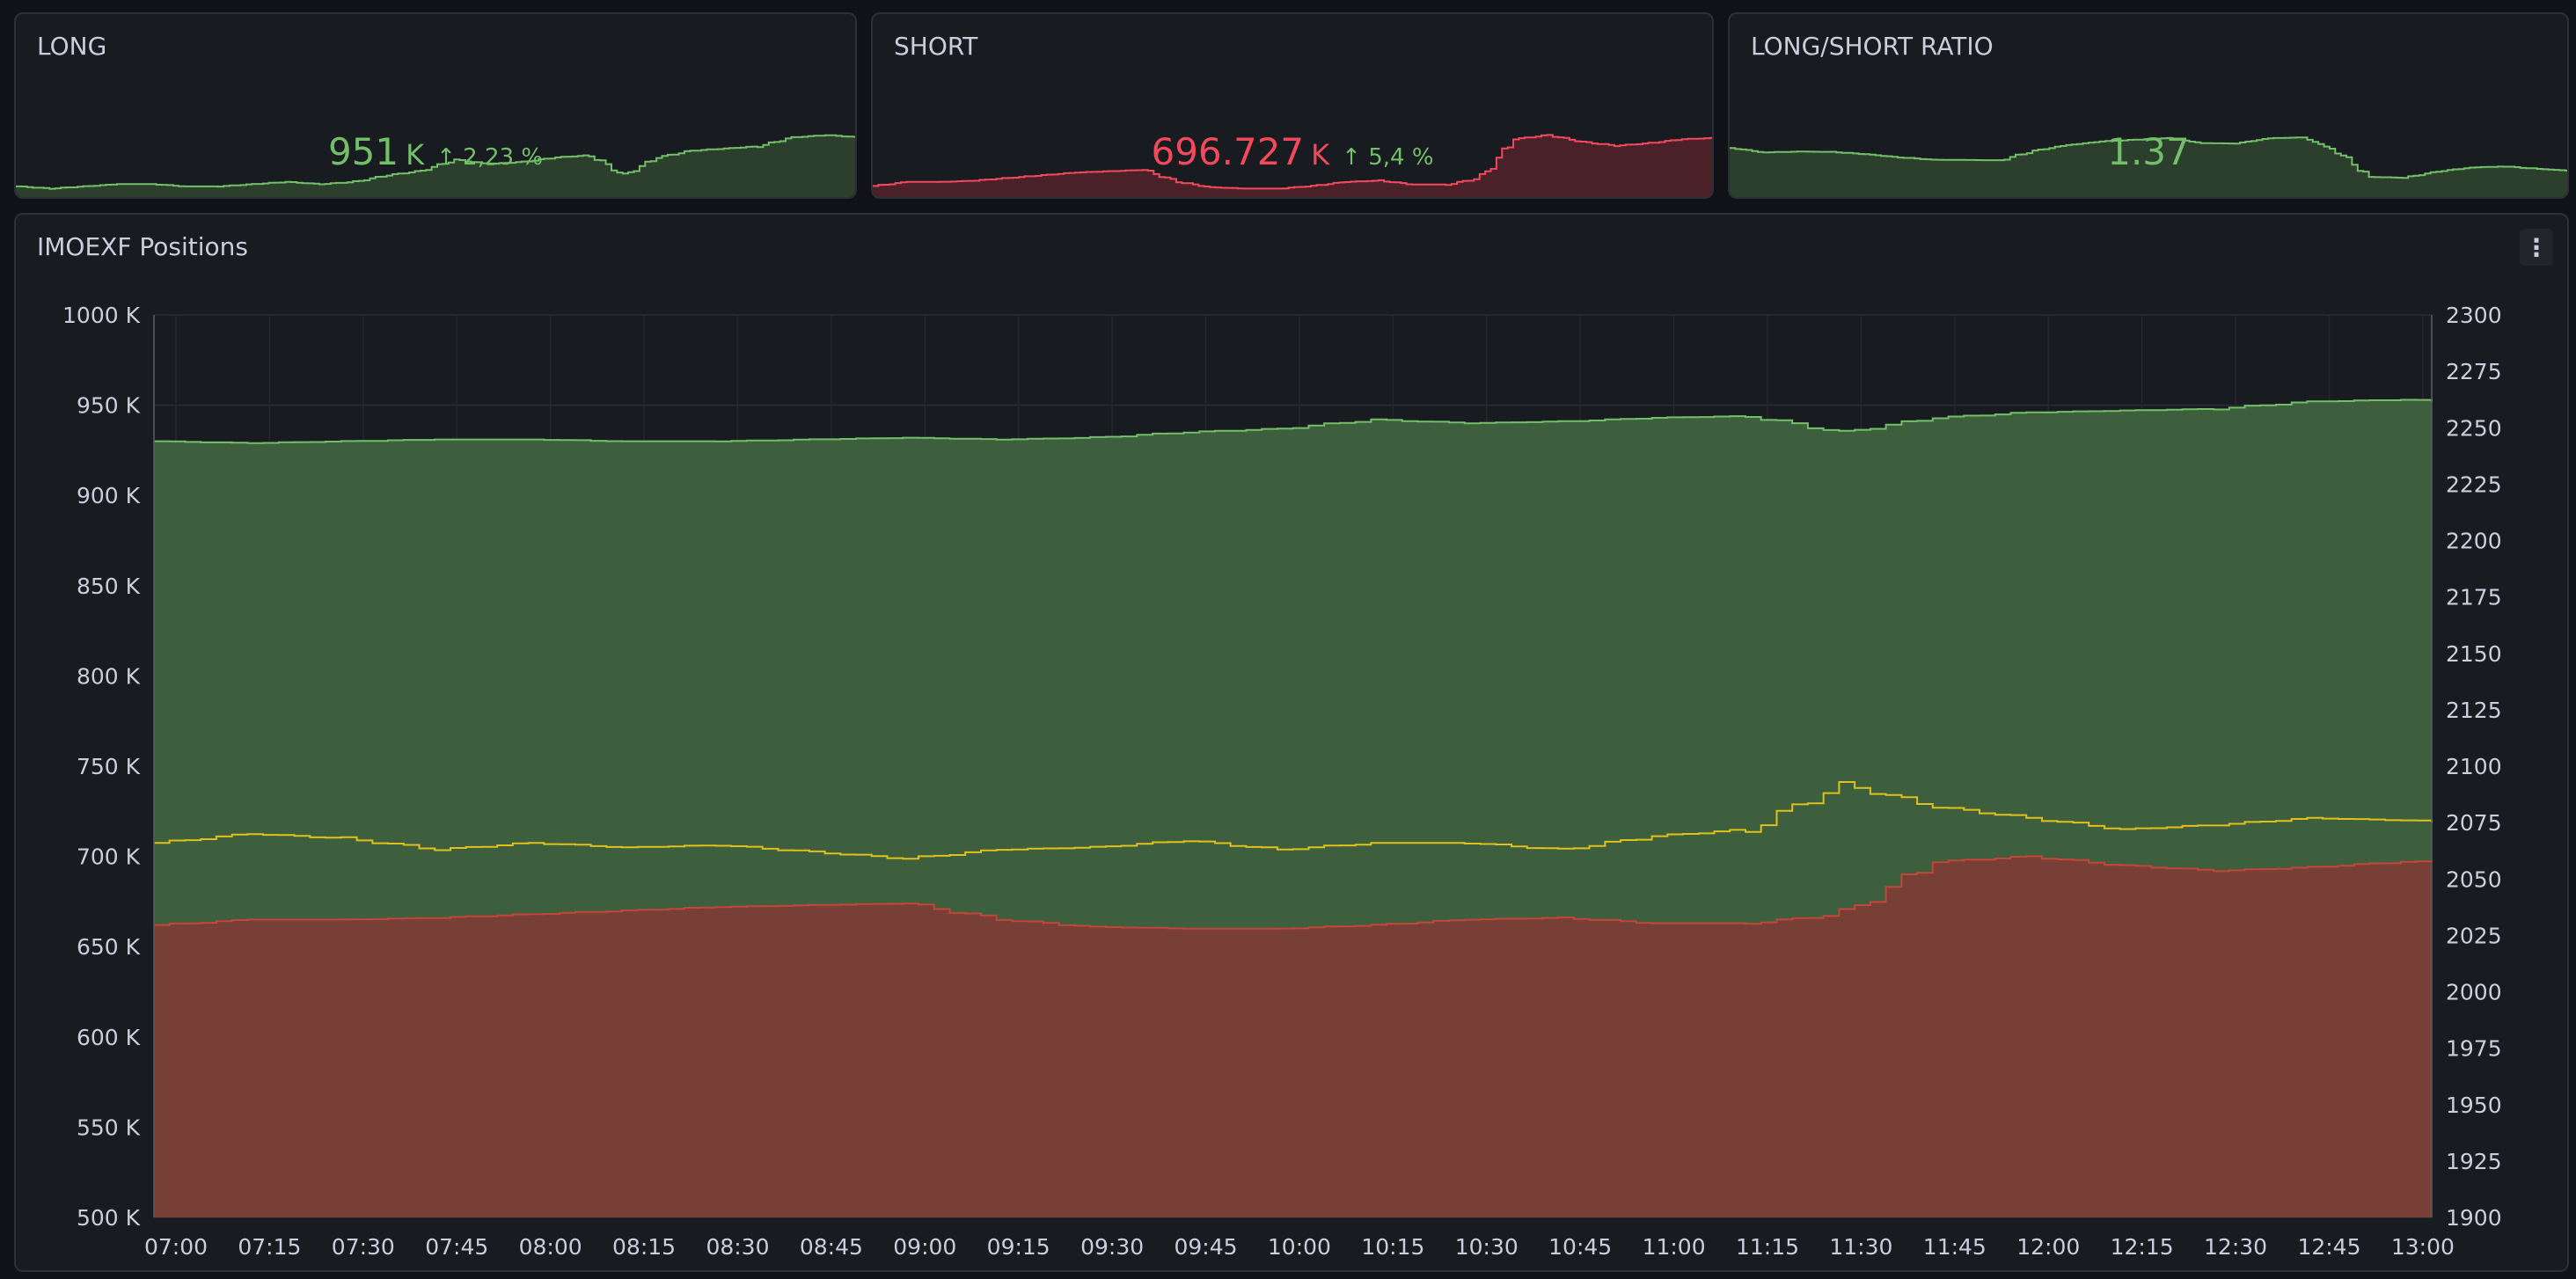  Describe the element at coordinates (2048, 1247) in the screenshot. I see `x-tick-label: 12:00` at that location.